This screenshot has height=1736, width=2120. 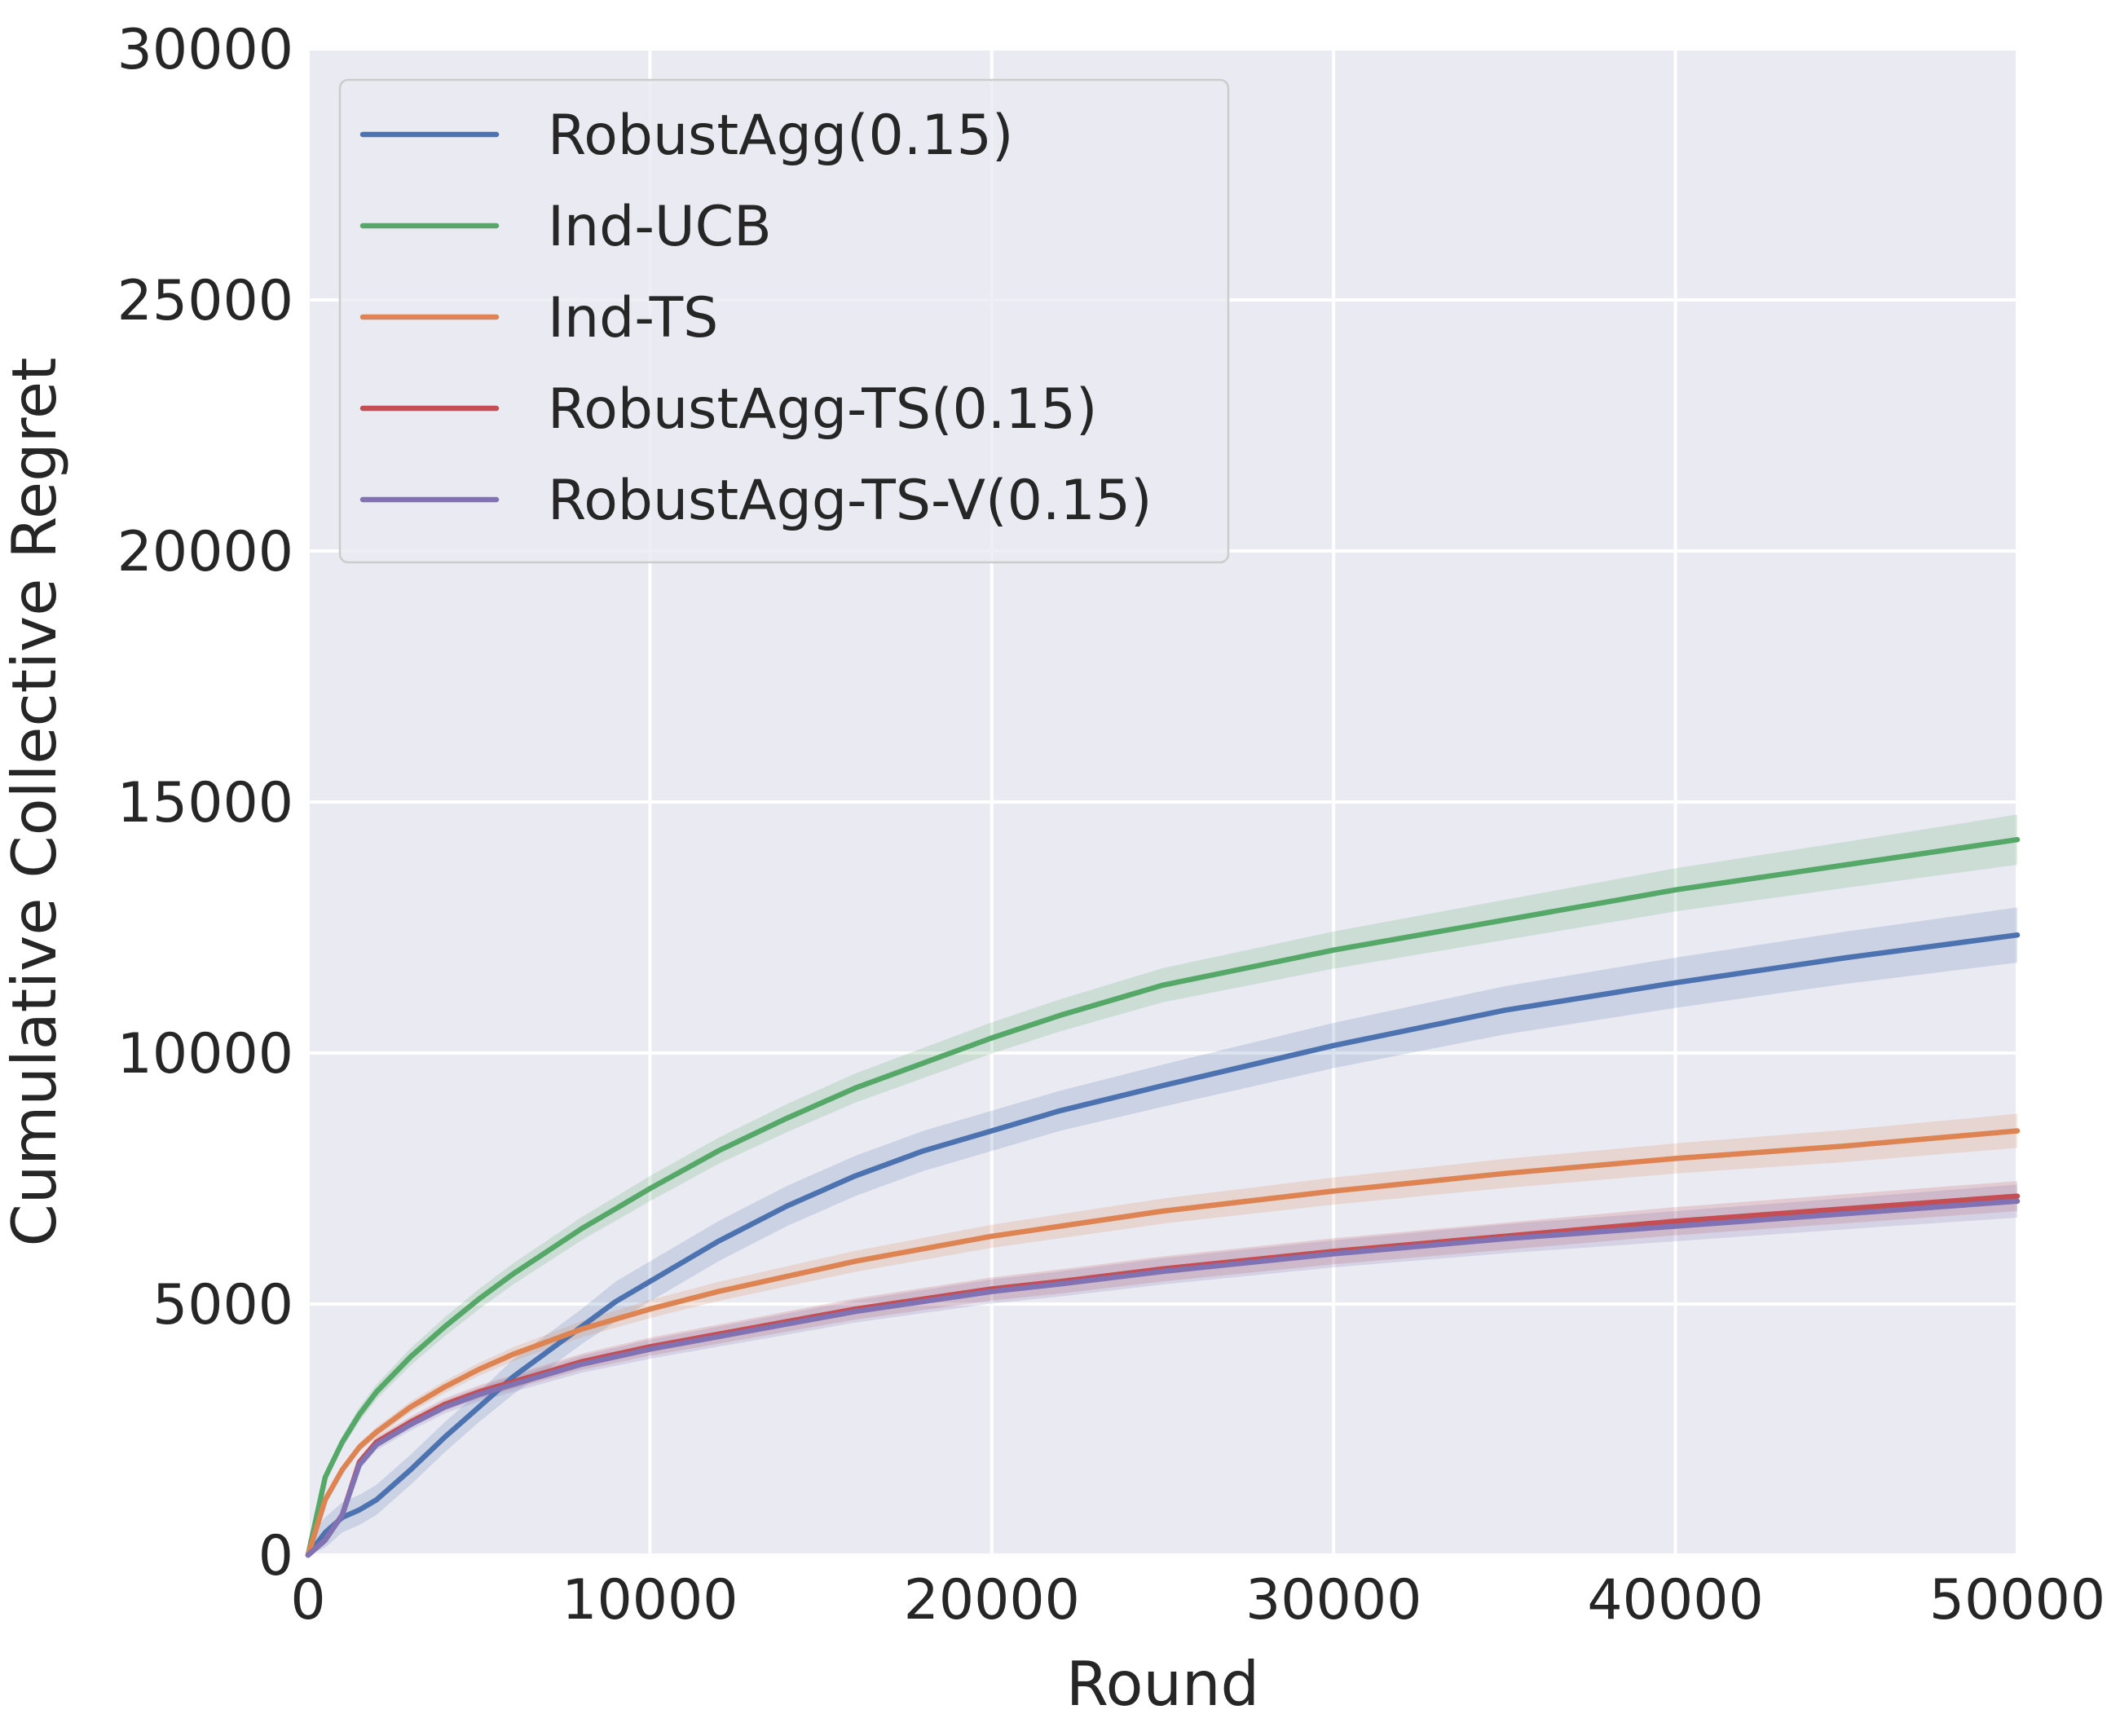 I want to click on legend-box, so click(x=784, y=321).